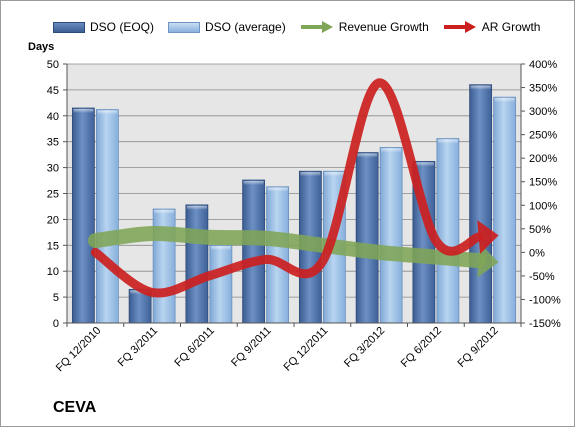  I want to click on legend-label-dso-eoq: DSO (EOQ), so click(122, 27).